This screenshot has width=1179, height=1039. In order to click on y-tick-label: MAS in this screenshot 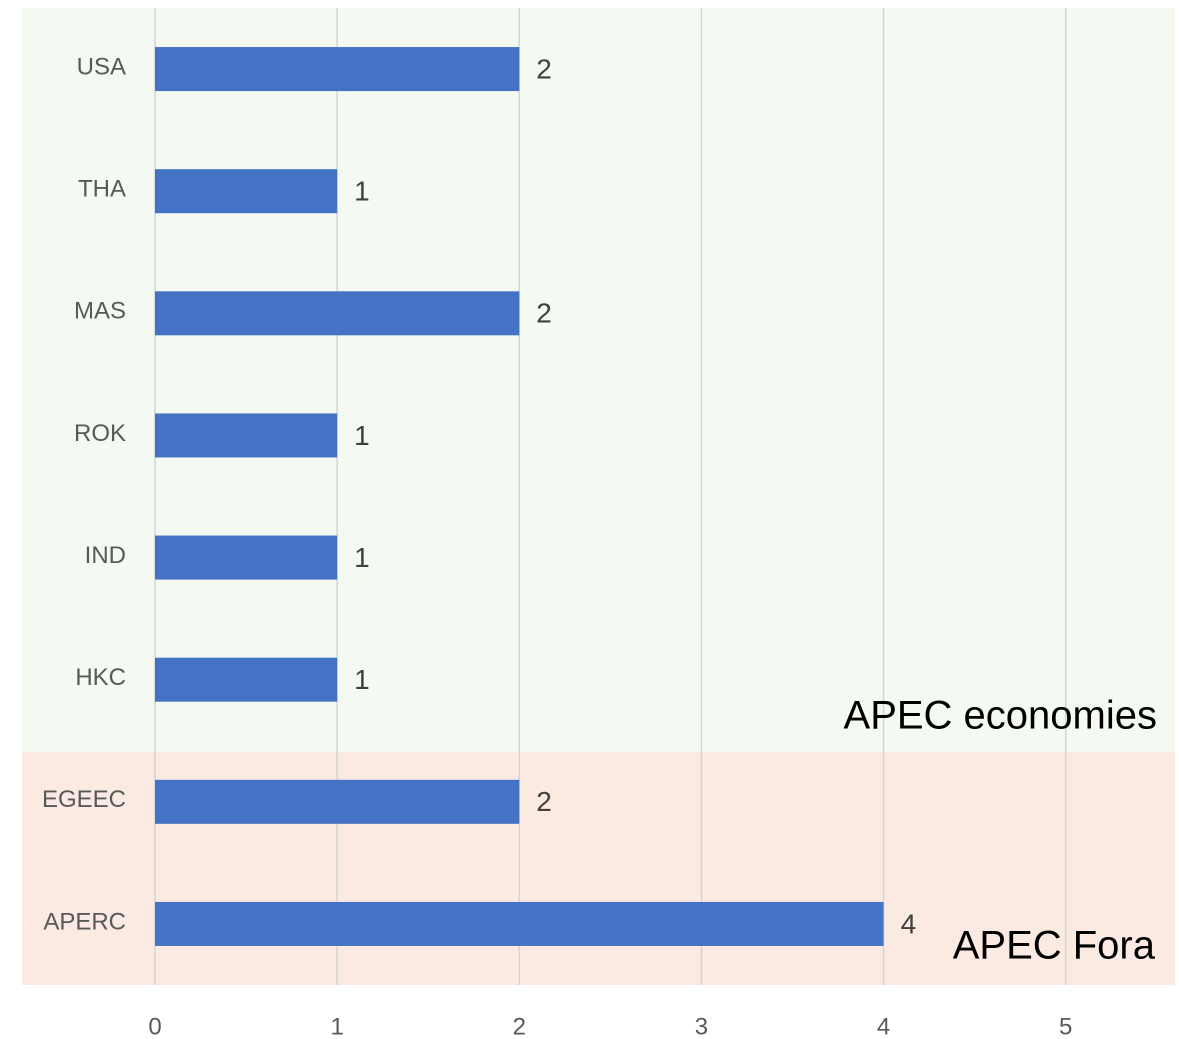, I will do `click(100, 311)`.